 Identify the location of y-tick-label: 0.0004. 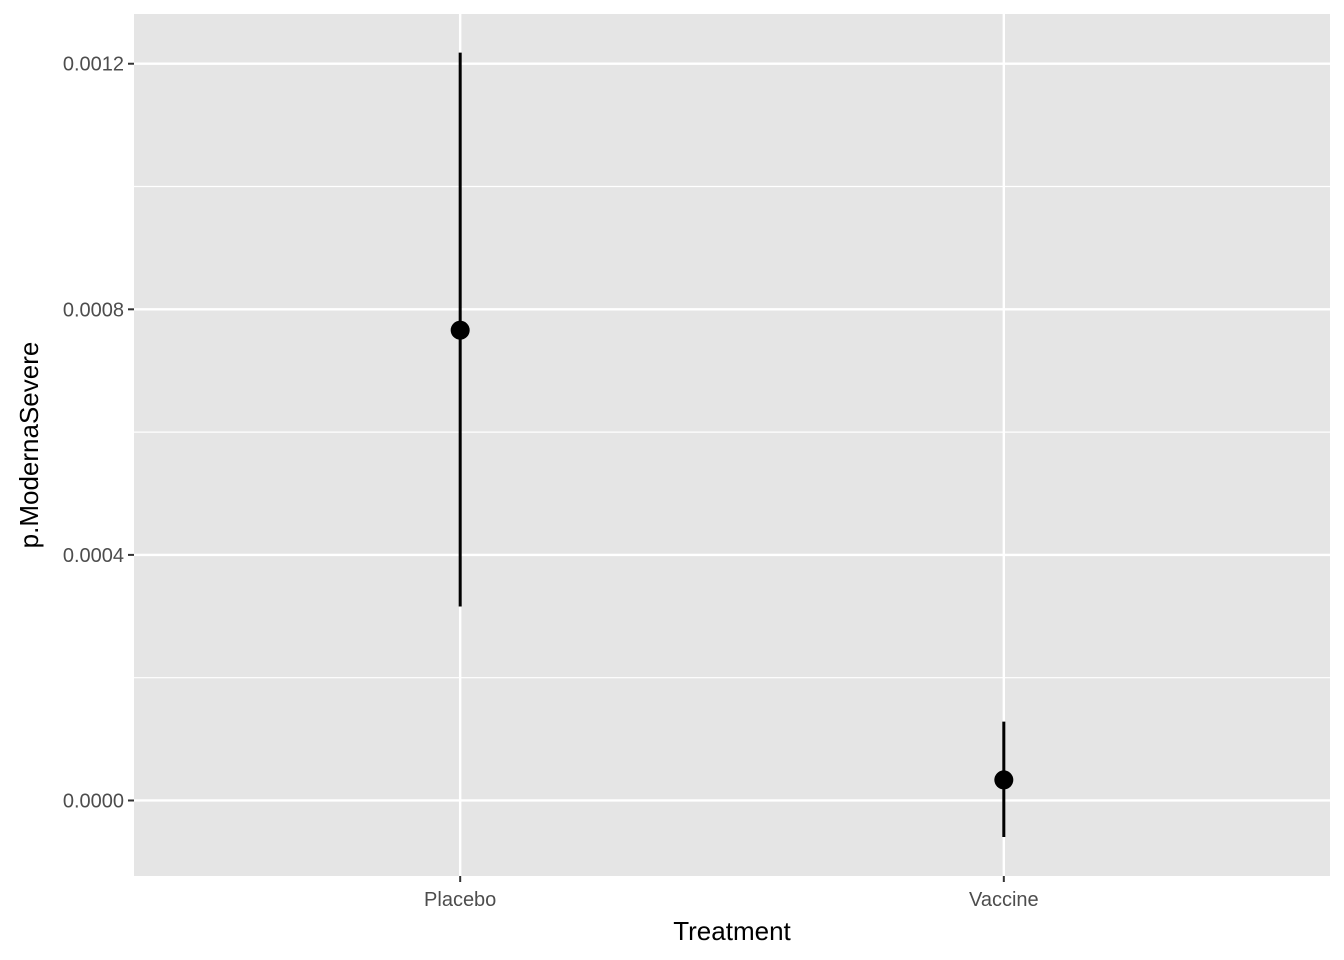
(93, 556).